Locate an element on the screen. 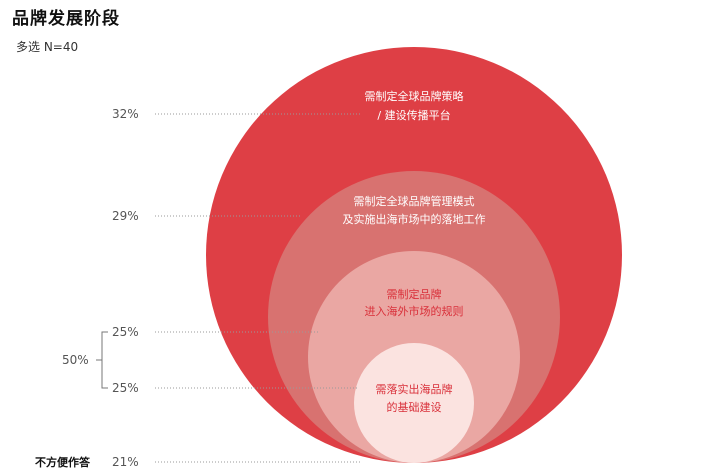 This screenshot has width=708, height=471. stage-3-label-line-1: 需制定品牌 is located at coordinates (414, 294).